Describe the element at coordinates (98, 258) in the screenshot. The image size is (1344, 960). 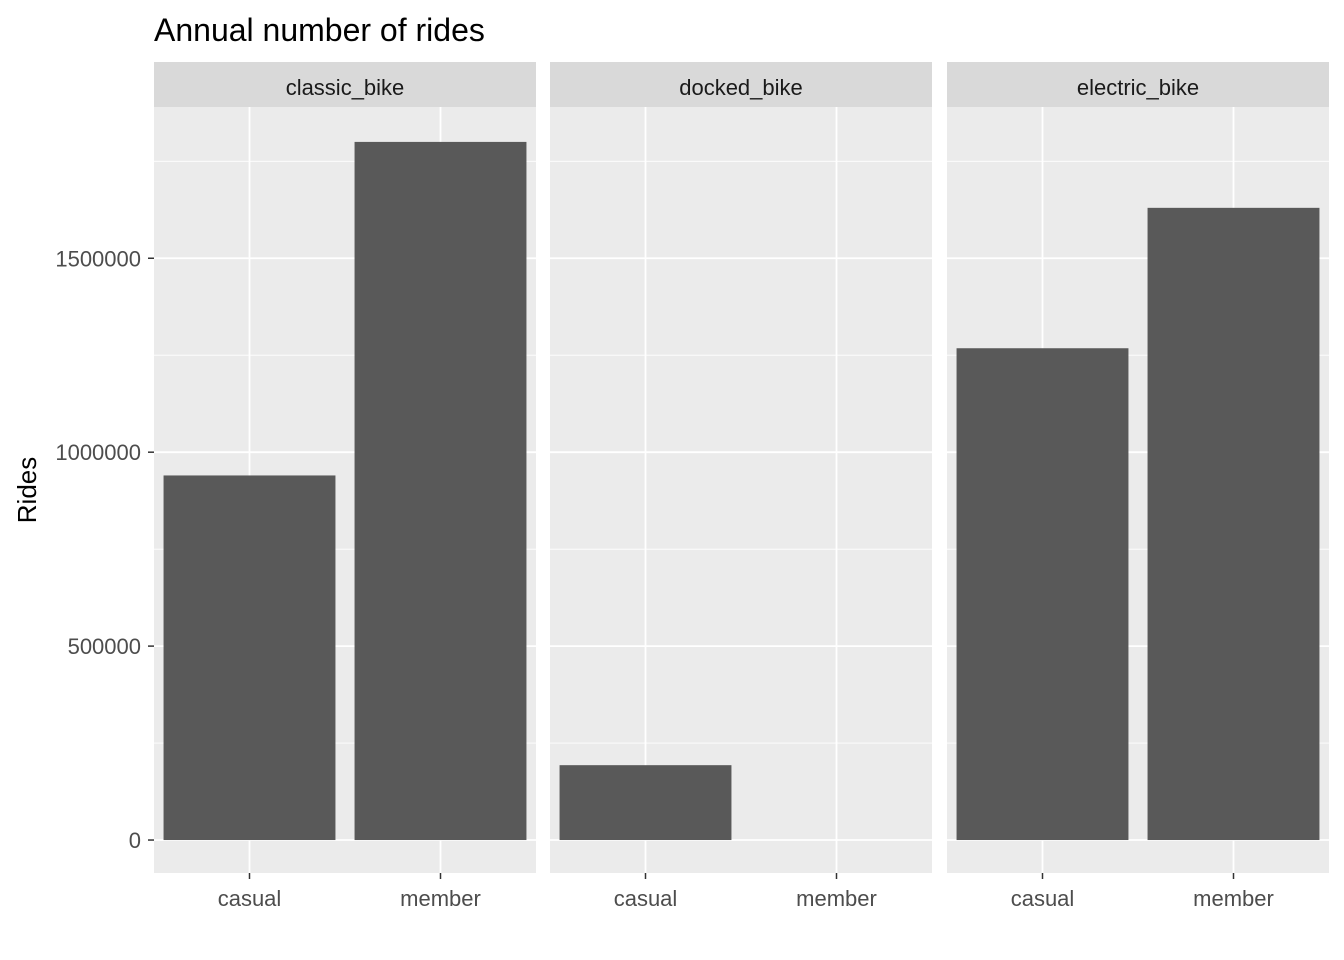
I see `y-tick-label: 1500000` at that location.